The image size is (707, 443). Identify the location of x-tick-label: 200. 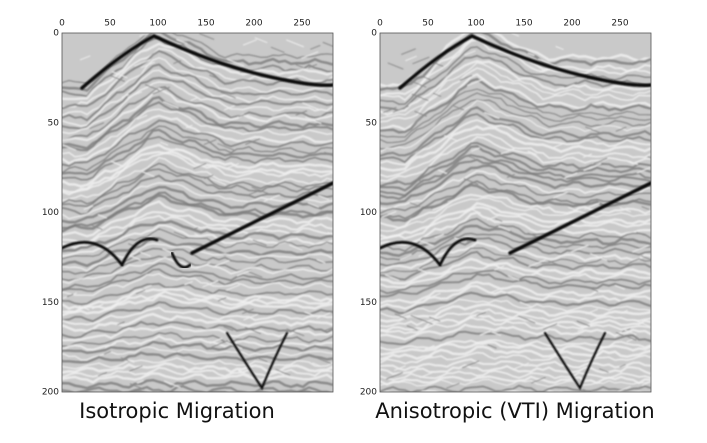
(253, 24).